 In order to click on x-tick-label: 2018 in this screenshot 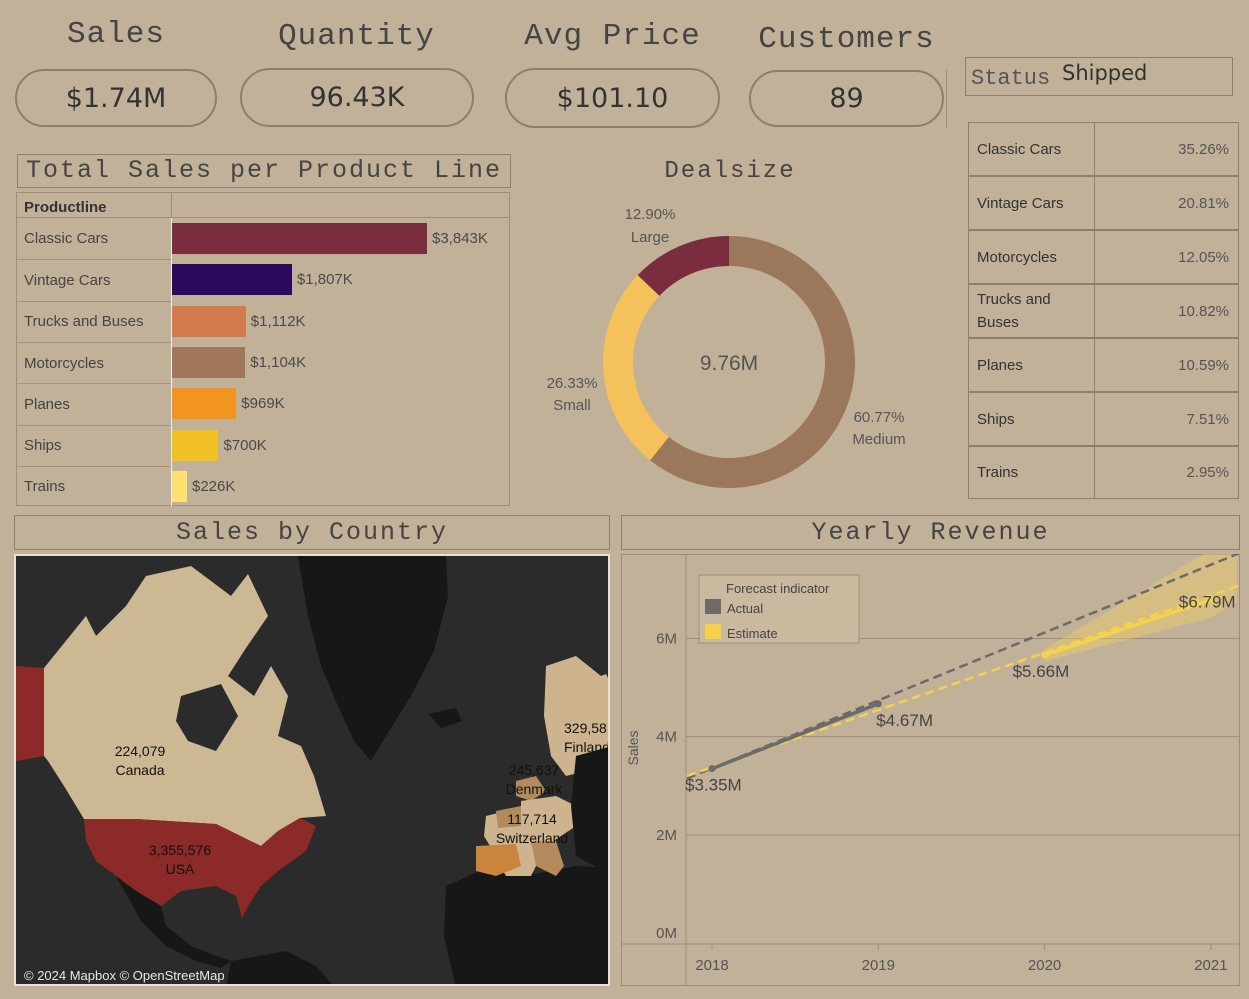, I will do `click(711, 965)`.